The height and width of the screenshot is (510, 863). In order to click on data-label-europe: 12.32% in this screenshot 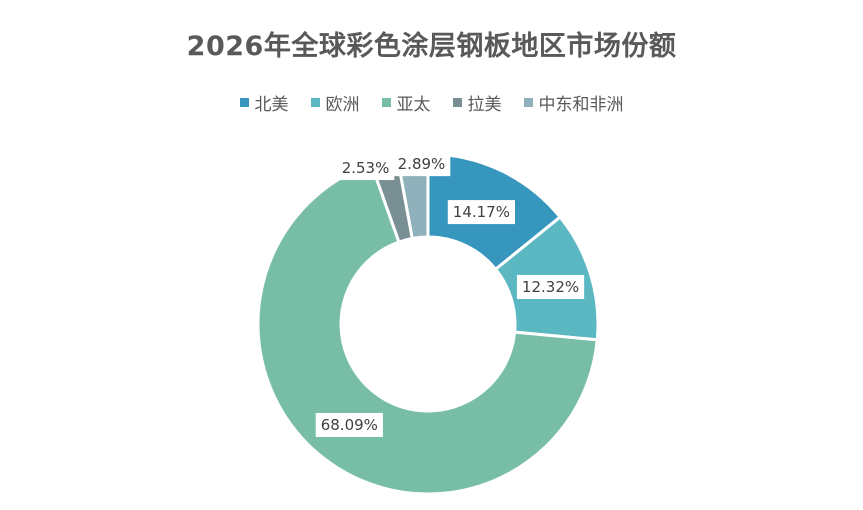, I will do `click(550, 287)`.